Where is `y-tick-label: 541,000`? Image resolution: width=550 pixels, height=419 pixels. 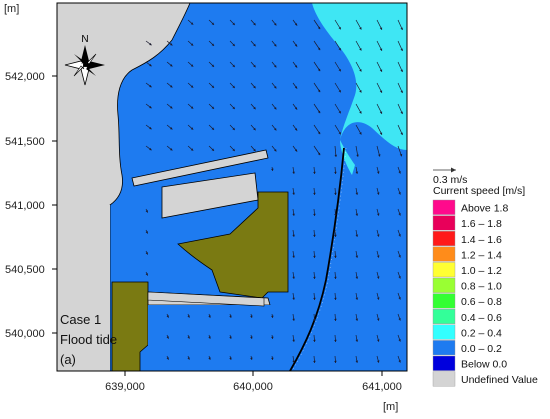 y-tick-label: 541,000 is located at coordinates (25, 206).